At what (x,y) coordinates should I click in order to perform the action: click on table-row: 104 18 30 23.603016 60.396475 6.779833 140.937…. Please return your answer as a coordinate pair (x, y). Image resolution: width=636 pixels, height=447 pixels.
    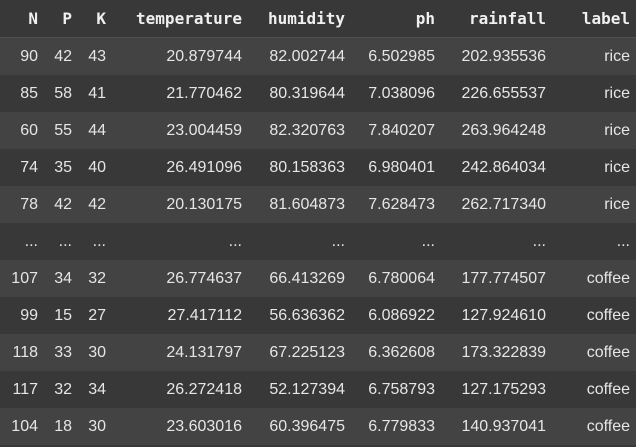
    Looking at the image, I should click on (318, 426).